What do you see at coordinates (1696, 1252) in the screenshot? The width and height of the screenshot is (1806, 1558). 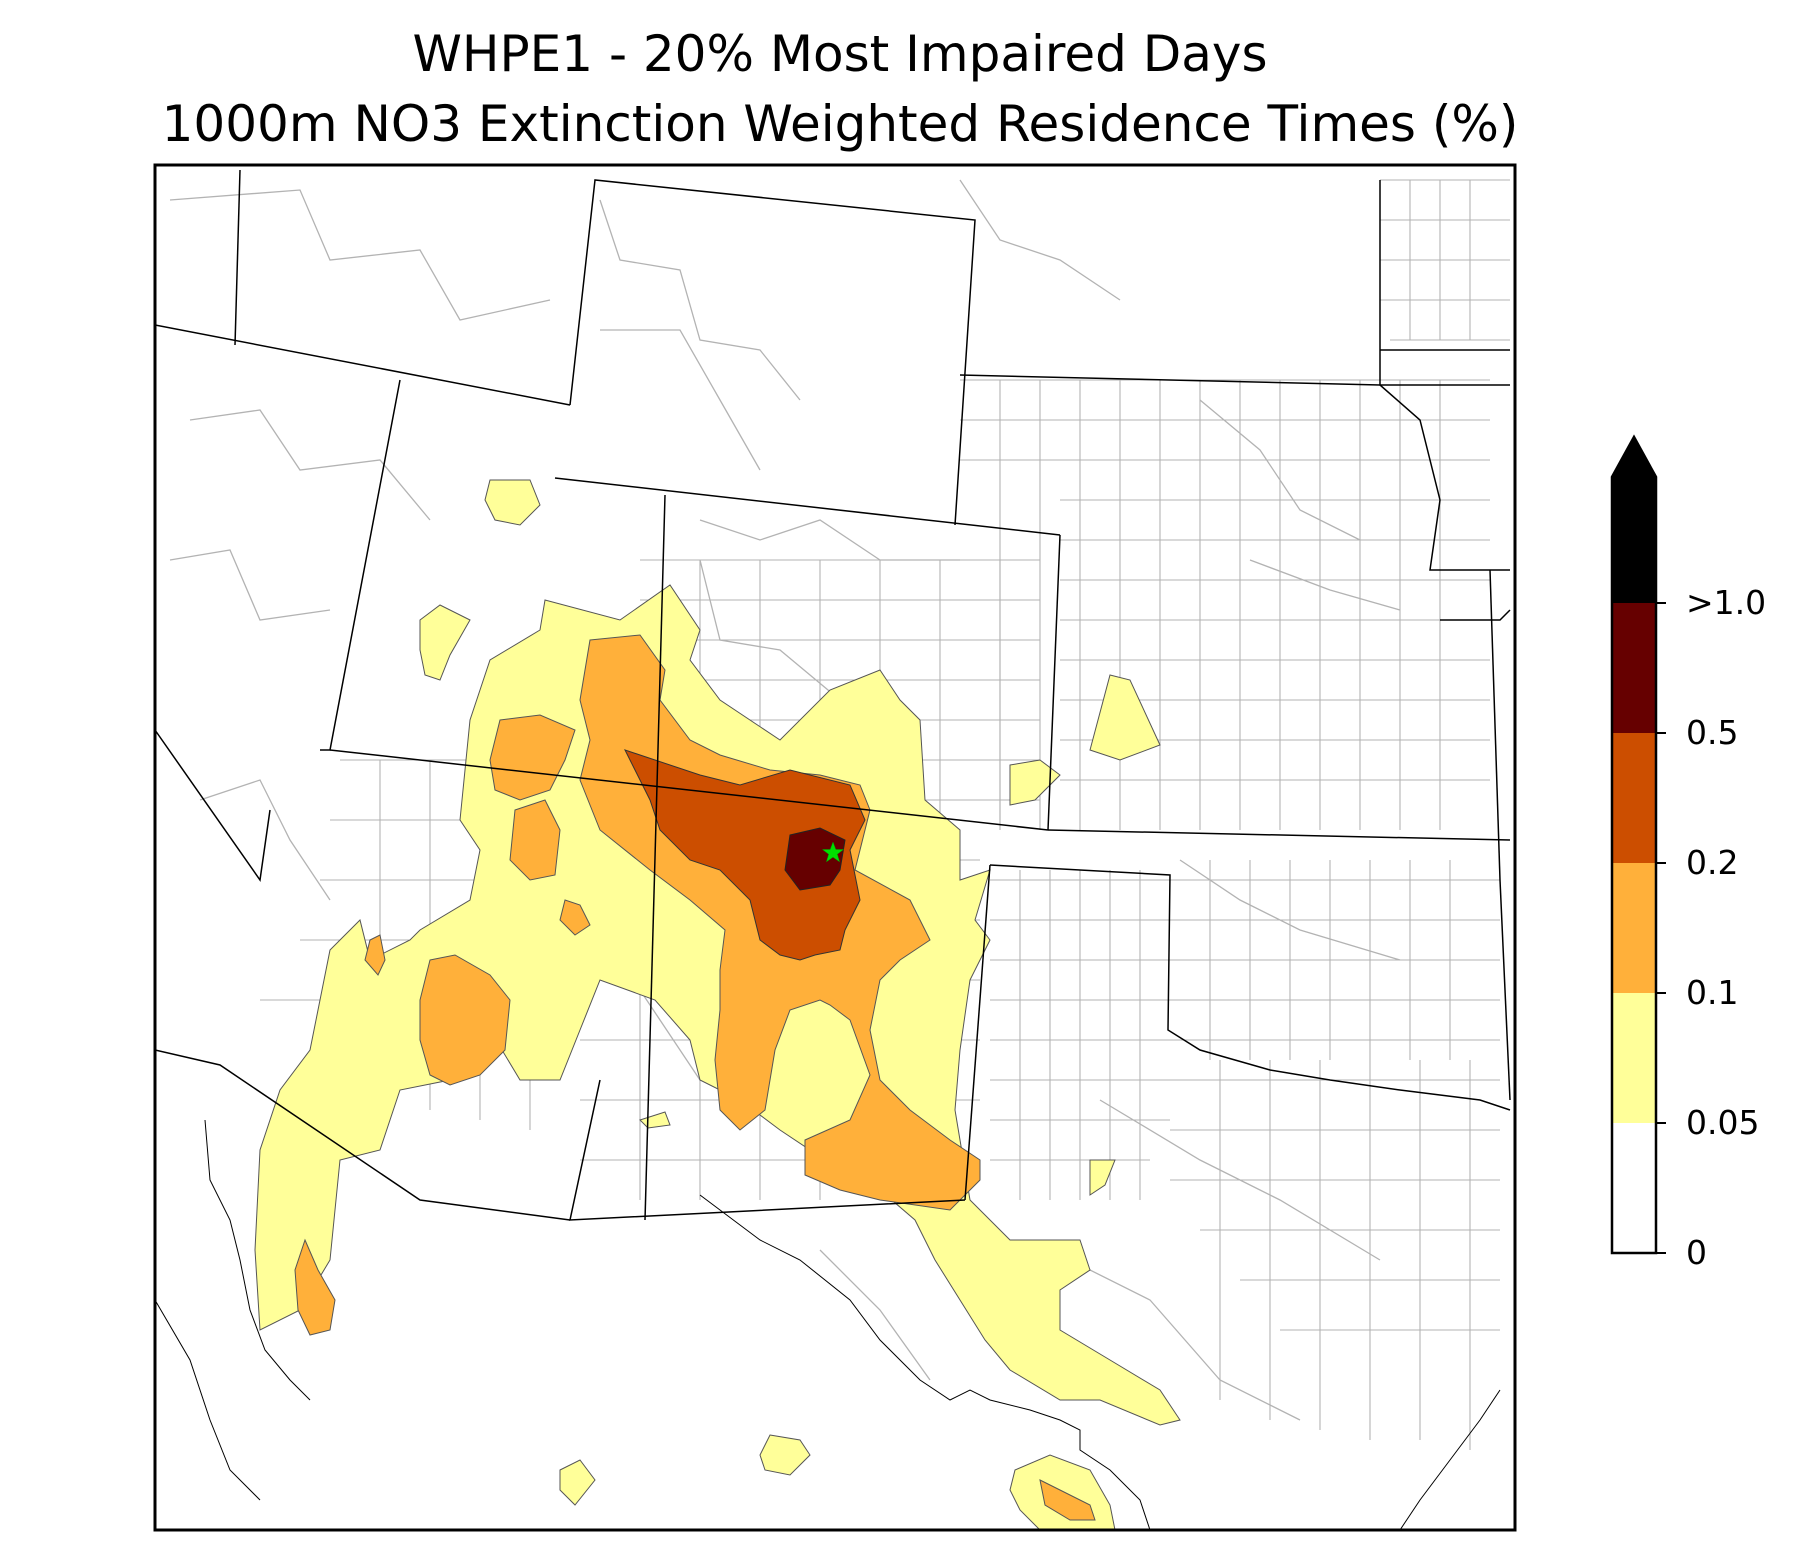 I see `colorbar-tick-label: 0` at bounding box center [1696, 1252].